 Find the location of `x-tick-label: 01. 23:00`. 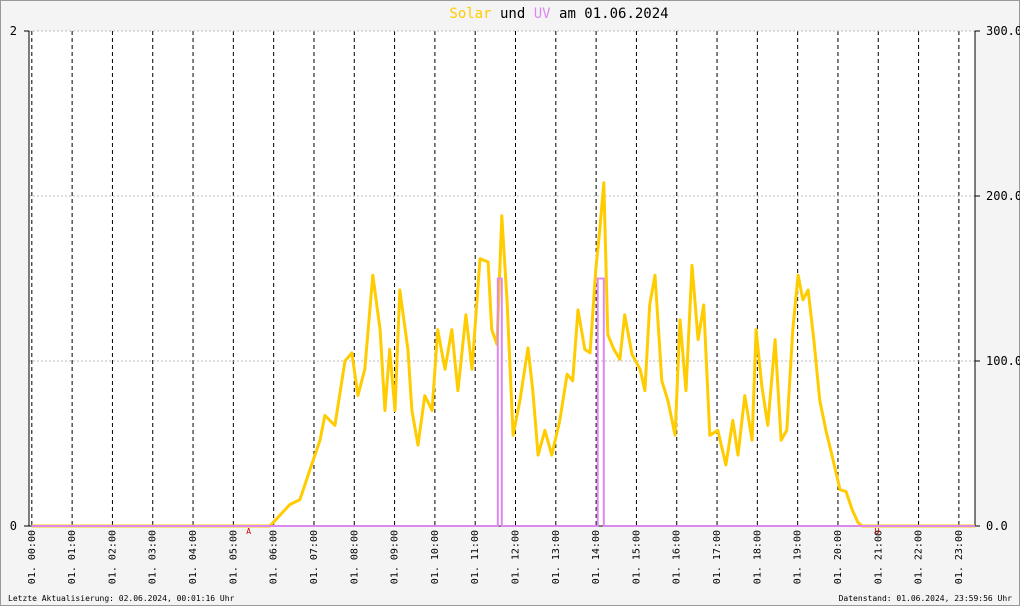

x-tick-label: 01. 23:00 is located at coordinates (959, 557).